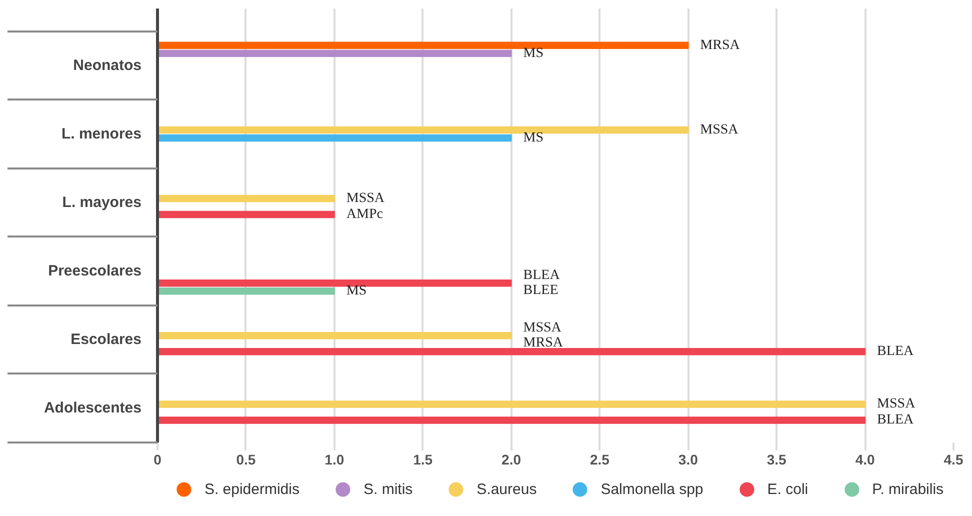 This screenshot has height=516, width=972. Describe the element at coordinates (93, 408) in the screenshot. I see `y-tick-label: Adolescentes` at that location.